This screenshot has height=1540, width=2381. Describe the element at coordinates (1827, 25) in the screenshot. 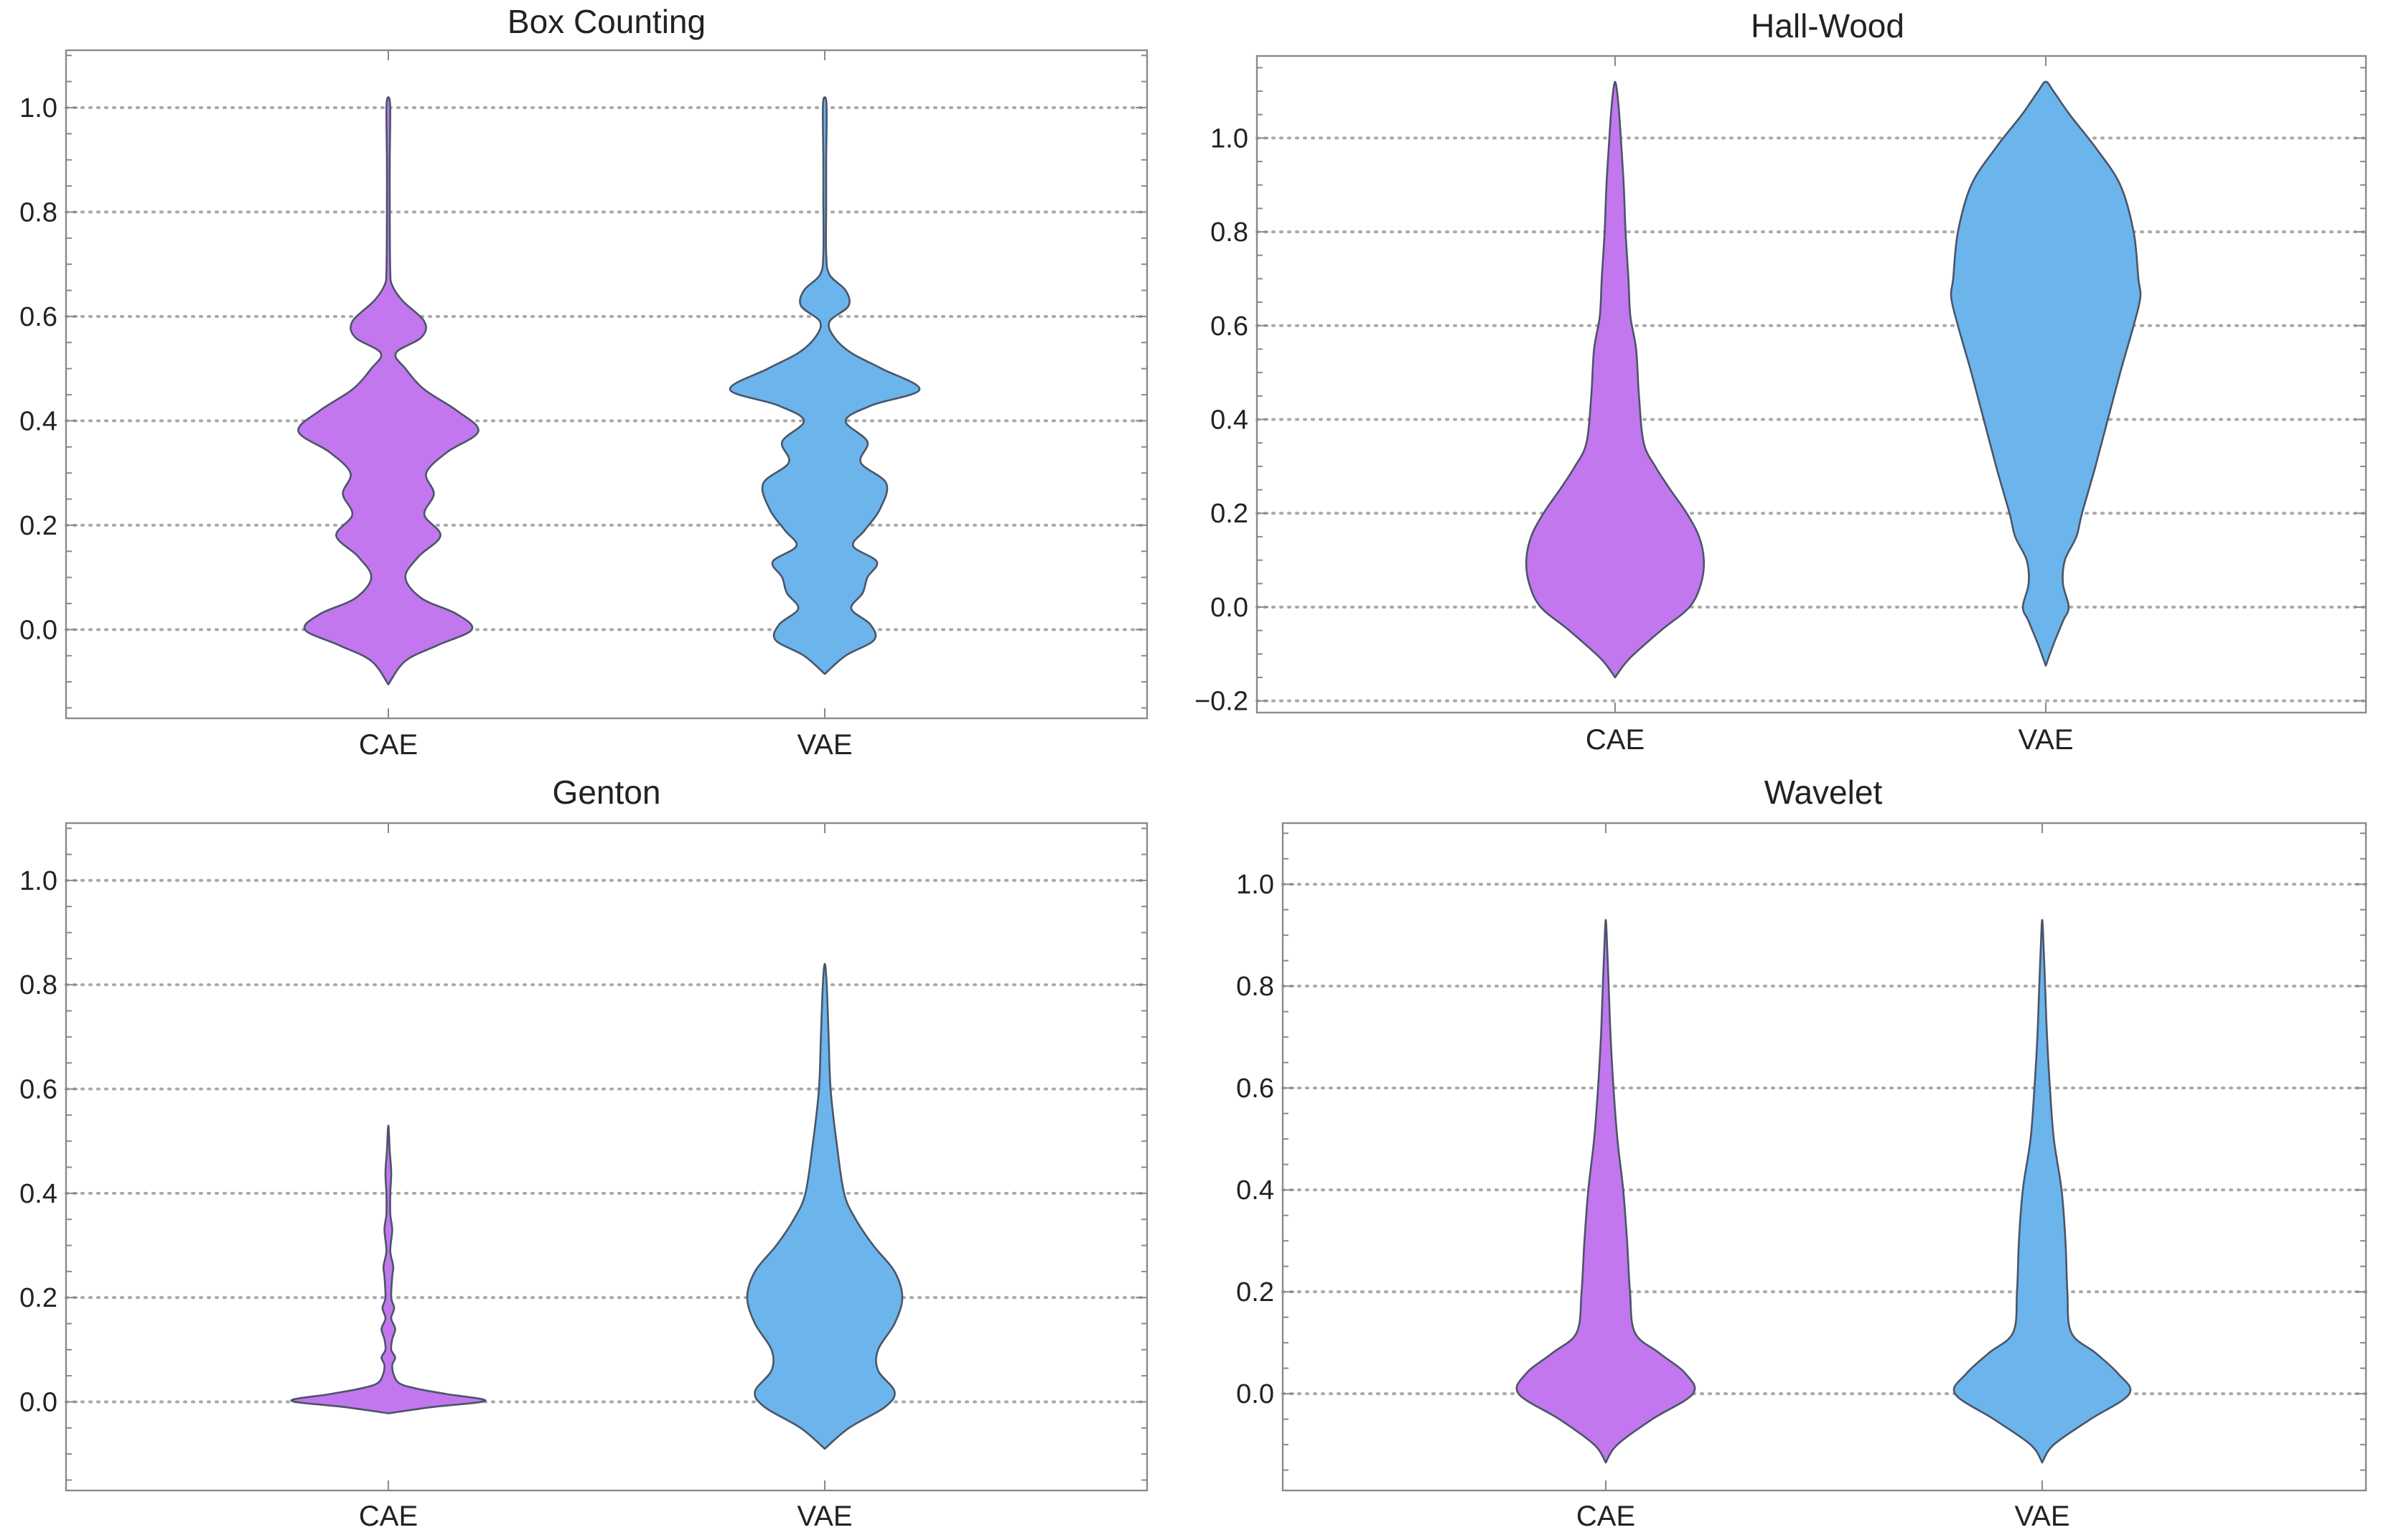

I see `panel-title: Hall-Wood` at that location.